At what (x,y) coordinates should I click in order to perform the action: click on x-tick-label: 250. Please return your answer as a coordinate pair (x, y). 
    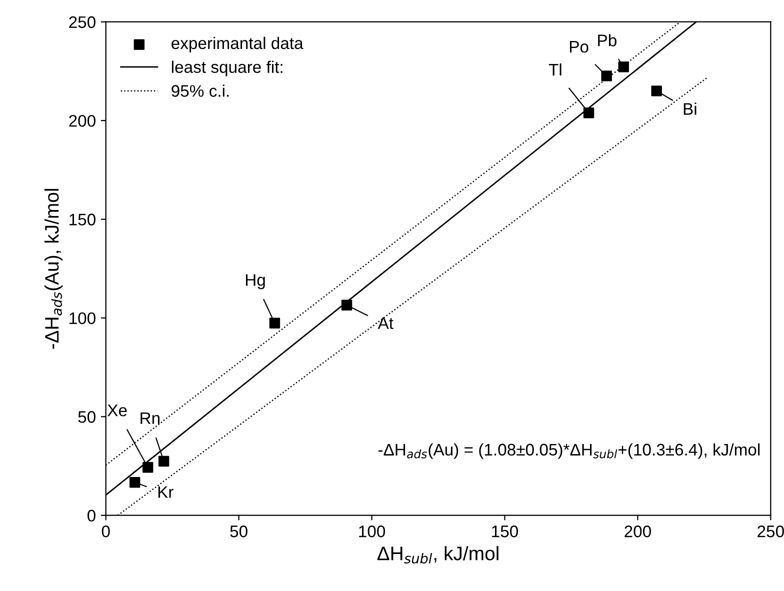
    Looking at the image, I should click on (771, 532).